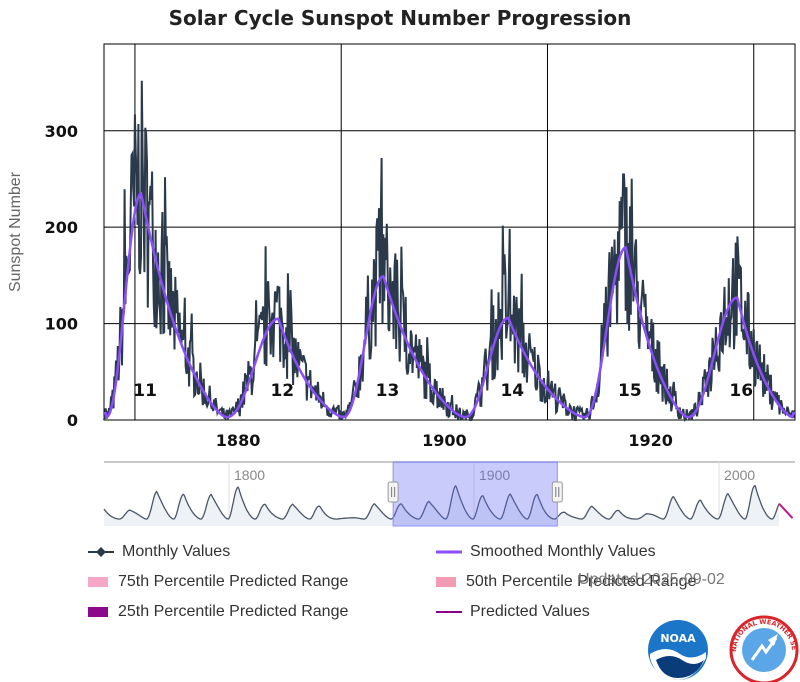 The width and height of the screenshot is (800, 682). I want to click on navigator-predicted-line, so click(786, 510).